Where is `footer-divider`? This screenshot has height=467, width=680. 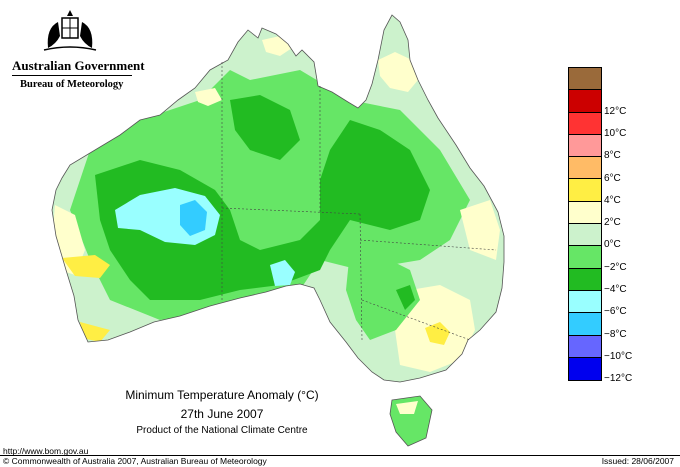
footer-divider is located at coordinates (340, 455).